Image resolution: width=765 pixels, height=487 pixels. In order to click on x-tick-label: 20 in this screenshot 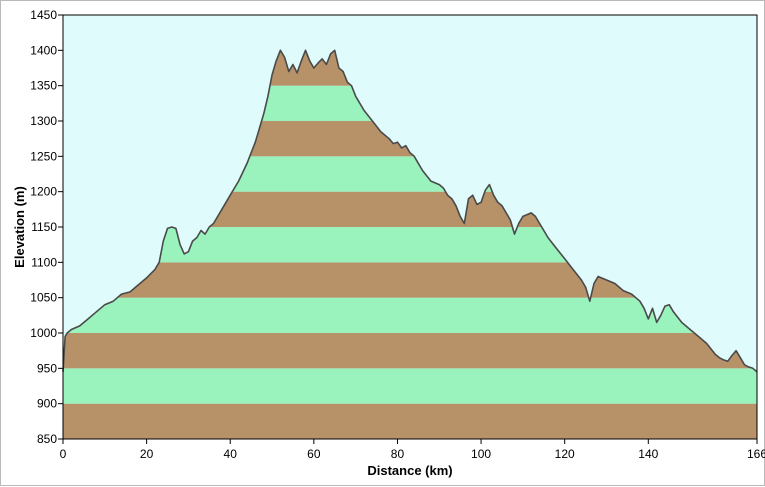, I will do `click(147, 454)`.